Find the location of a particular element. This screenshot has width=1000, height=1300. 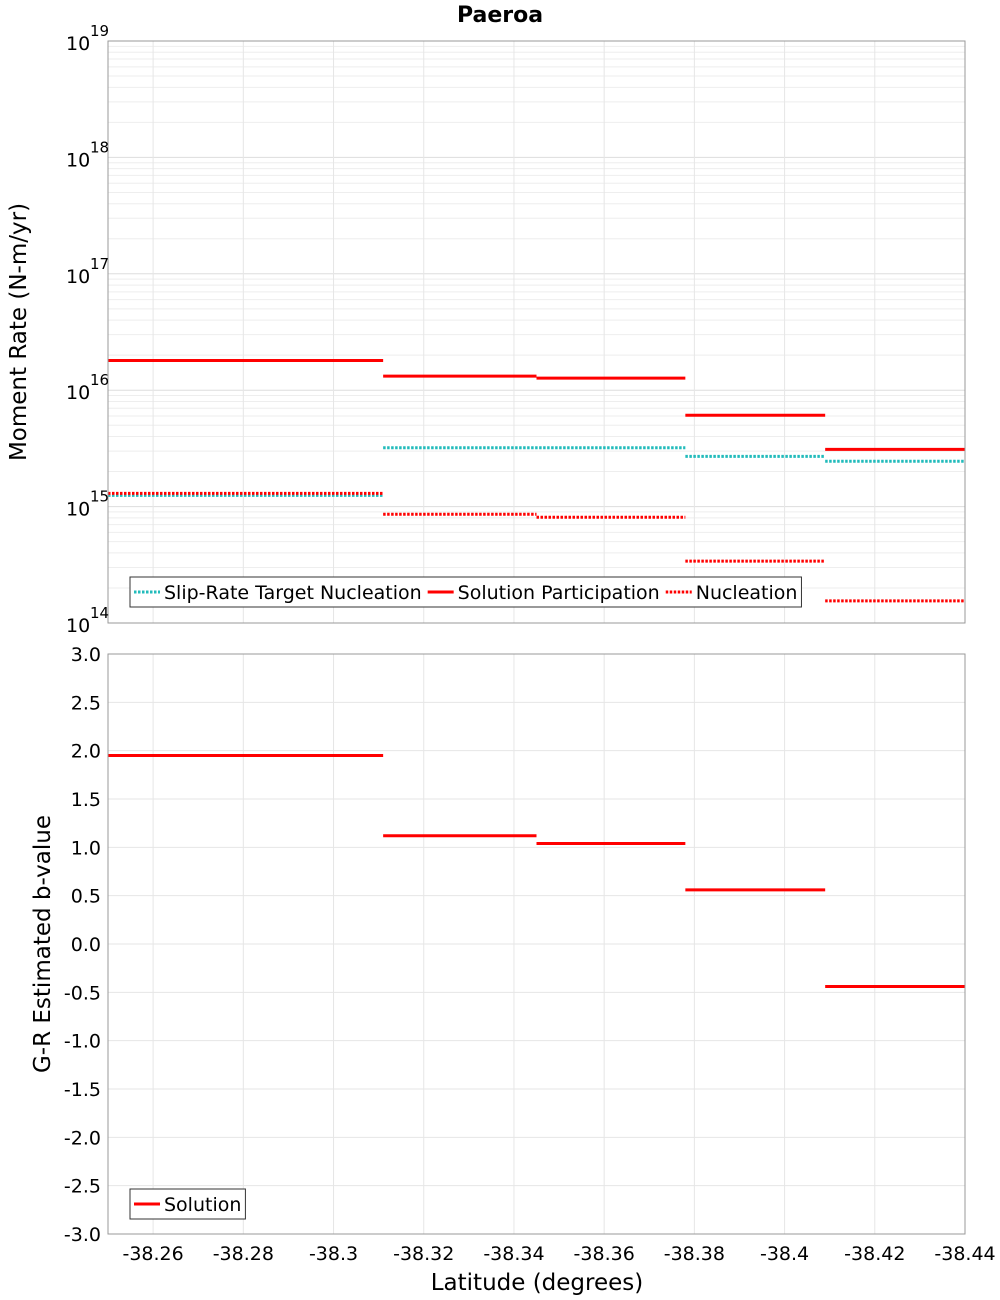

bottom-legend: Solution is located at coordinates (187, 1204).